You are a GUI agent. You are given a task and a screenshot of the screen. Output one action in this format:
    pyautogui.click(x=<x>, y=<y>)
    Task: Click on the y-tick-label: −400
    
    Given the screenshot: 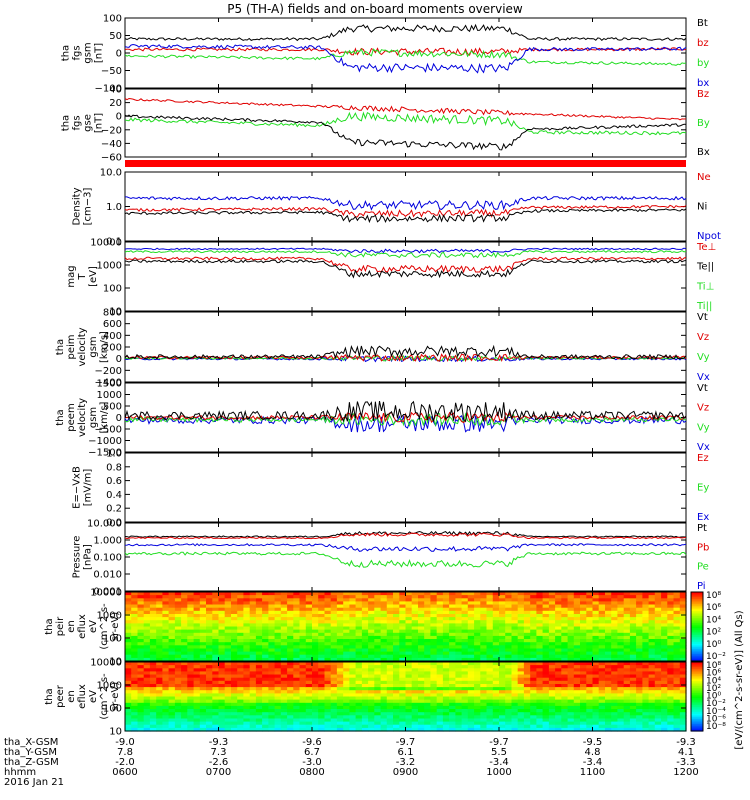 What is the action you would take?
    pyautogui.click(x=108, y=383)
    